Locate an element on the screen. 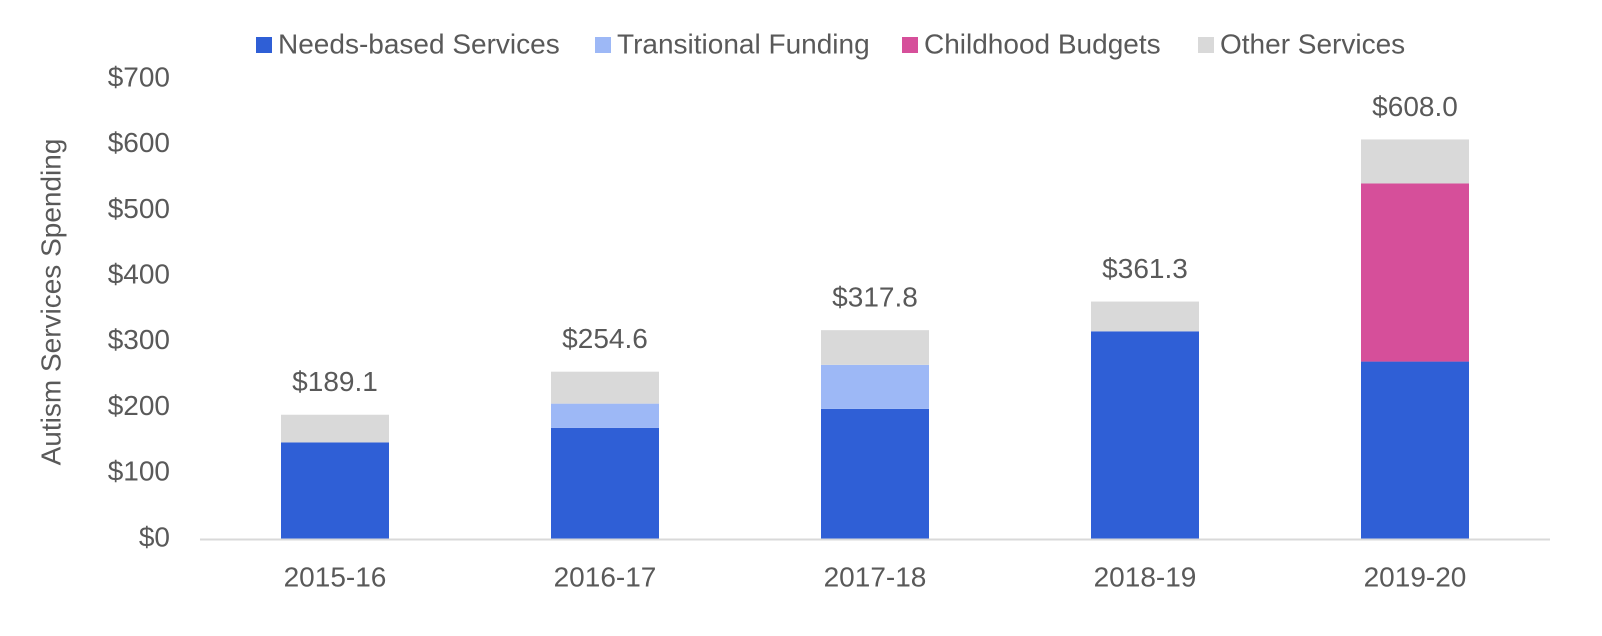 Image resolution: width=1602 pixels, height=636 pixels. y-tick-label: $500 is located at coordinates (139, 208).